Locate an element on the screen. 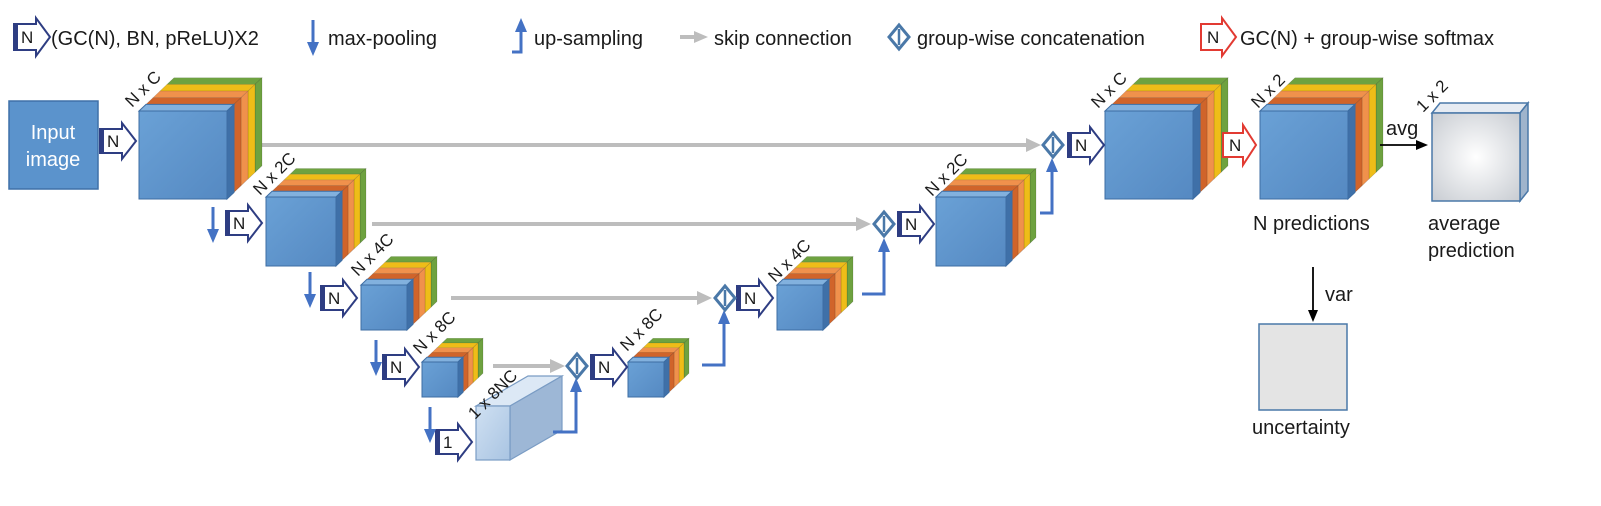 Image resolution: width=1601 pixels, height=506 pixels. uncertainty-box is located at coordinates (1303, 367).